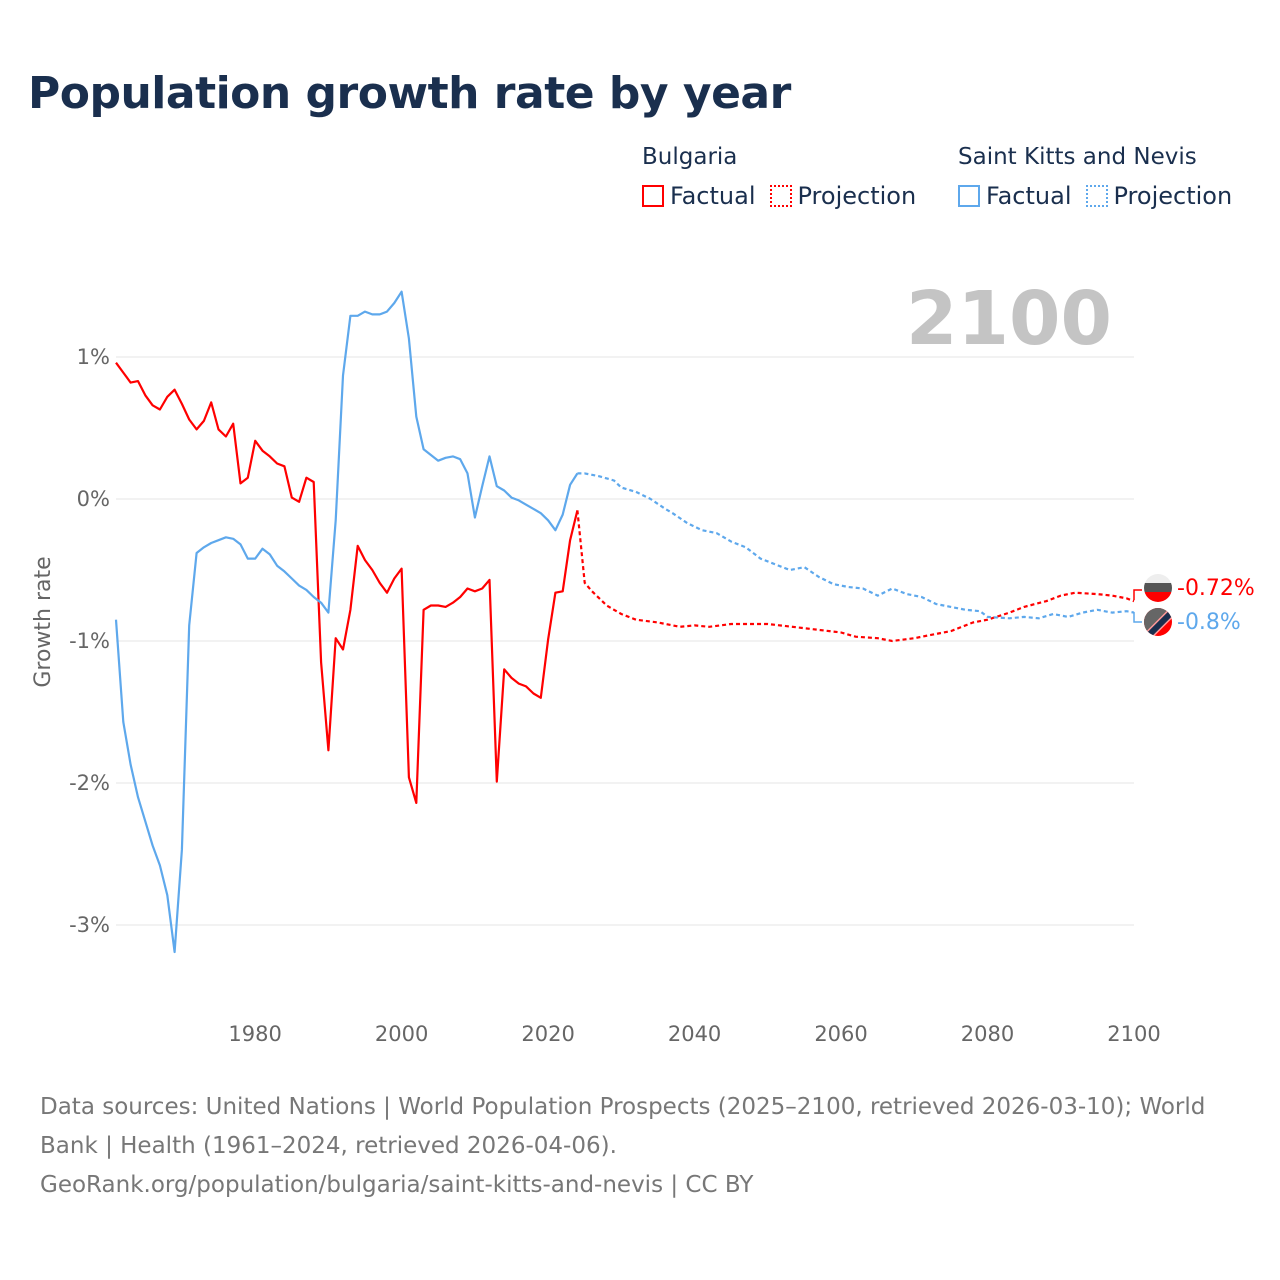 This screenshot has height=1280, width=1280. I want to click on y-tick-label: -2%, so click(89, 783).